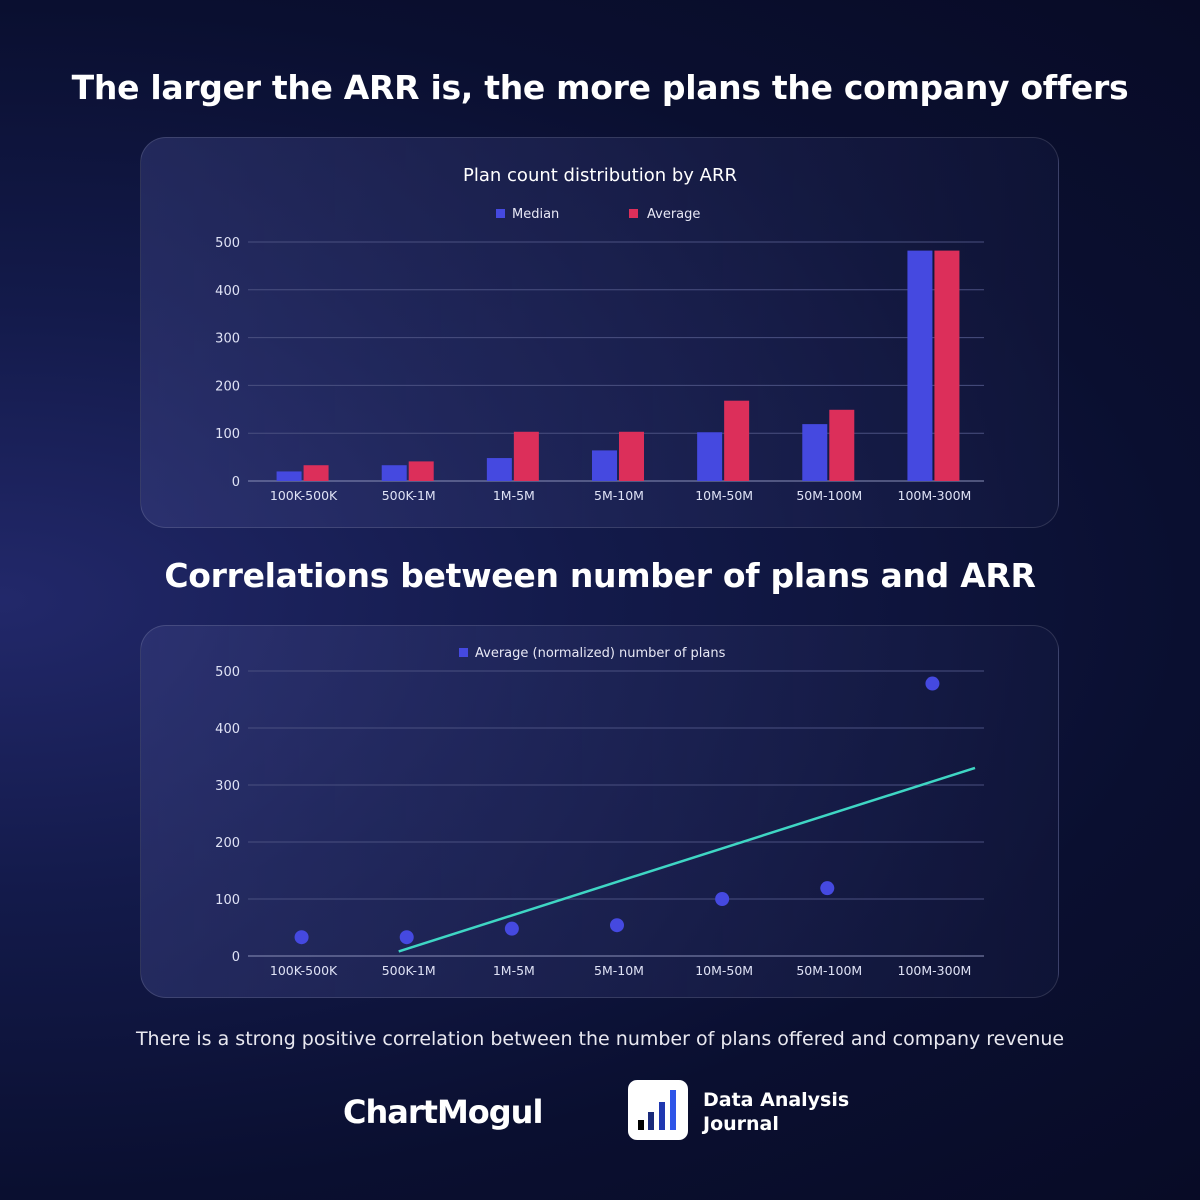 This screenshot has width=1200, height=1200. Describe the element at coordinates (619, 495) in the screenshot. I see `bar-xtick-label: 5M-10M` at that location.